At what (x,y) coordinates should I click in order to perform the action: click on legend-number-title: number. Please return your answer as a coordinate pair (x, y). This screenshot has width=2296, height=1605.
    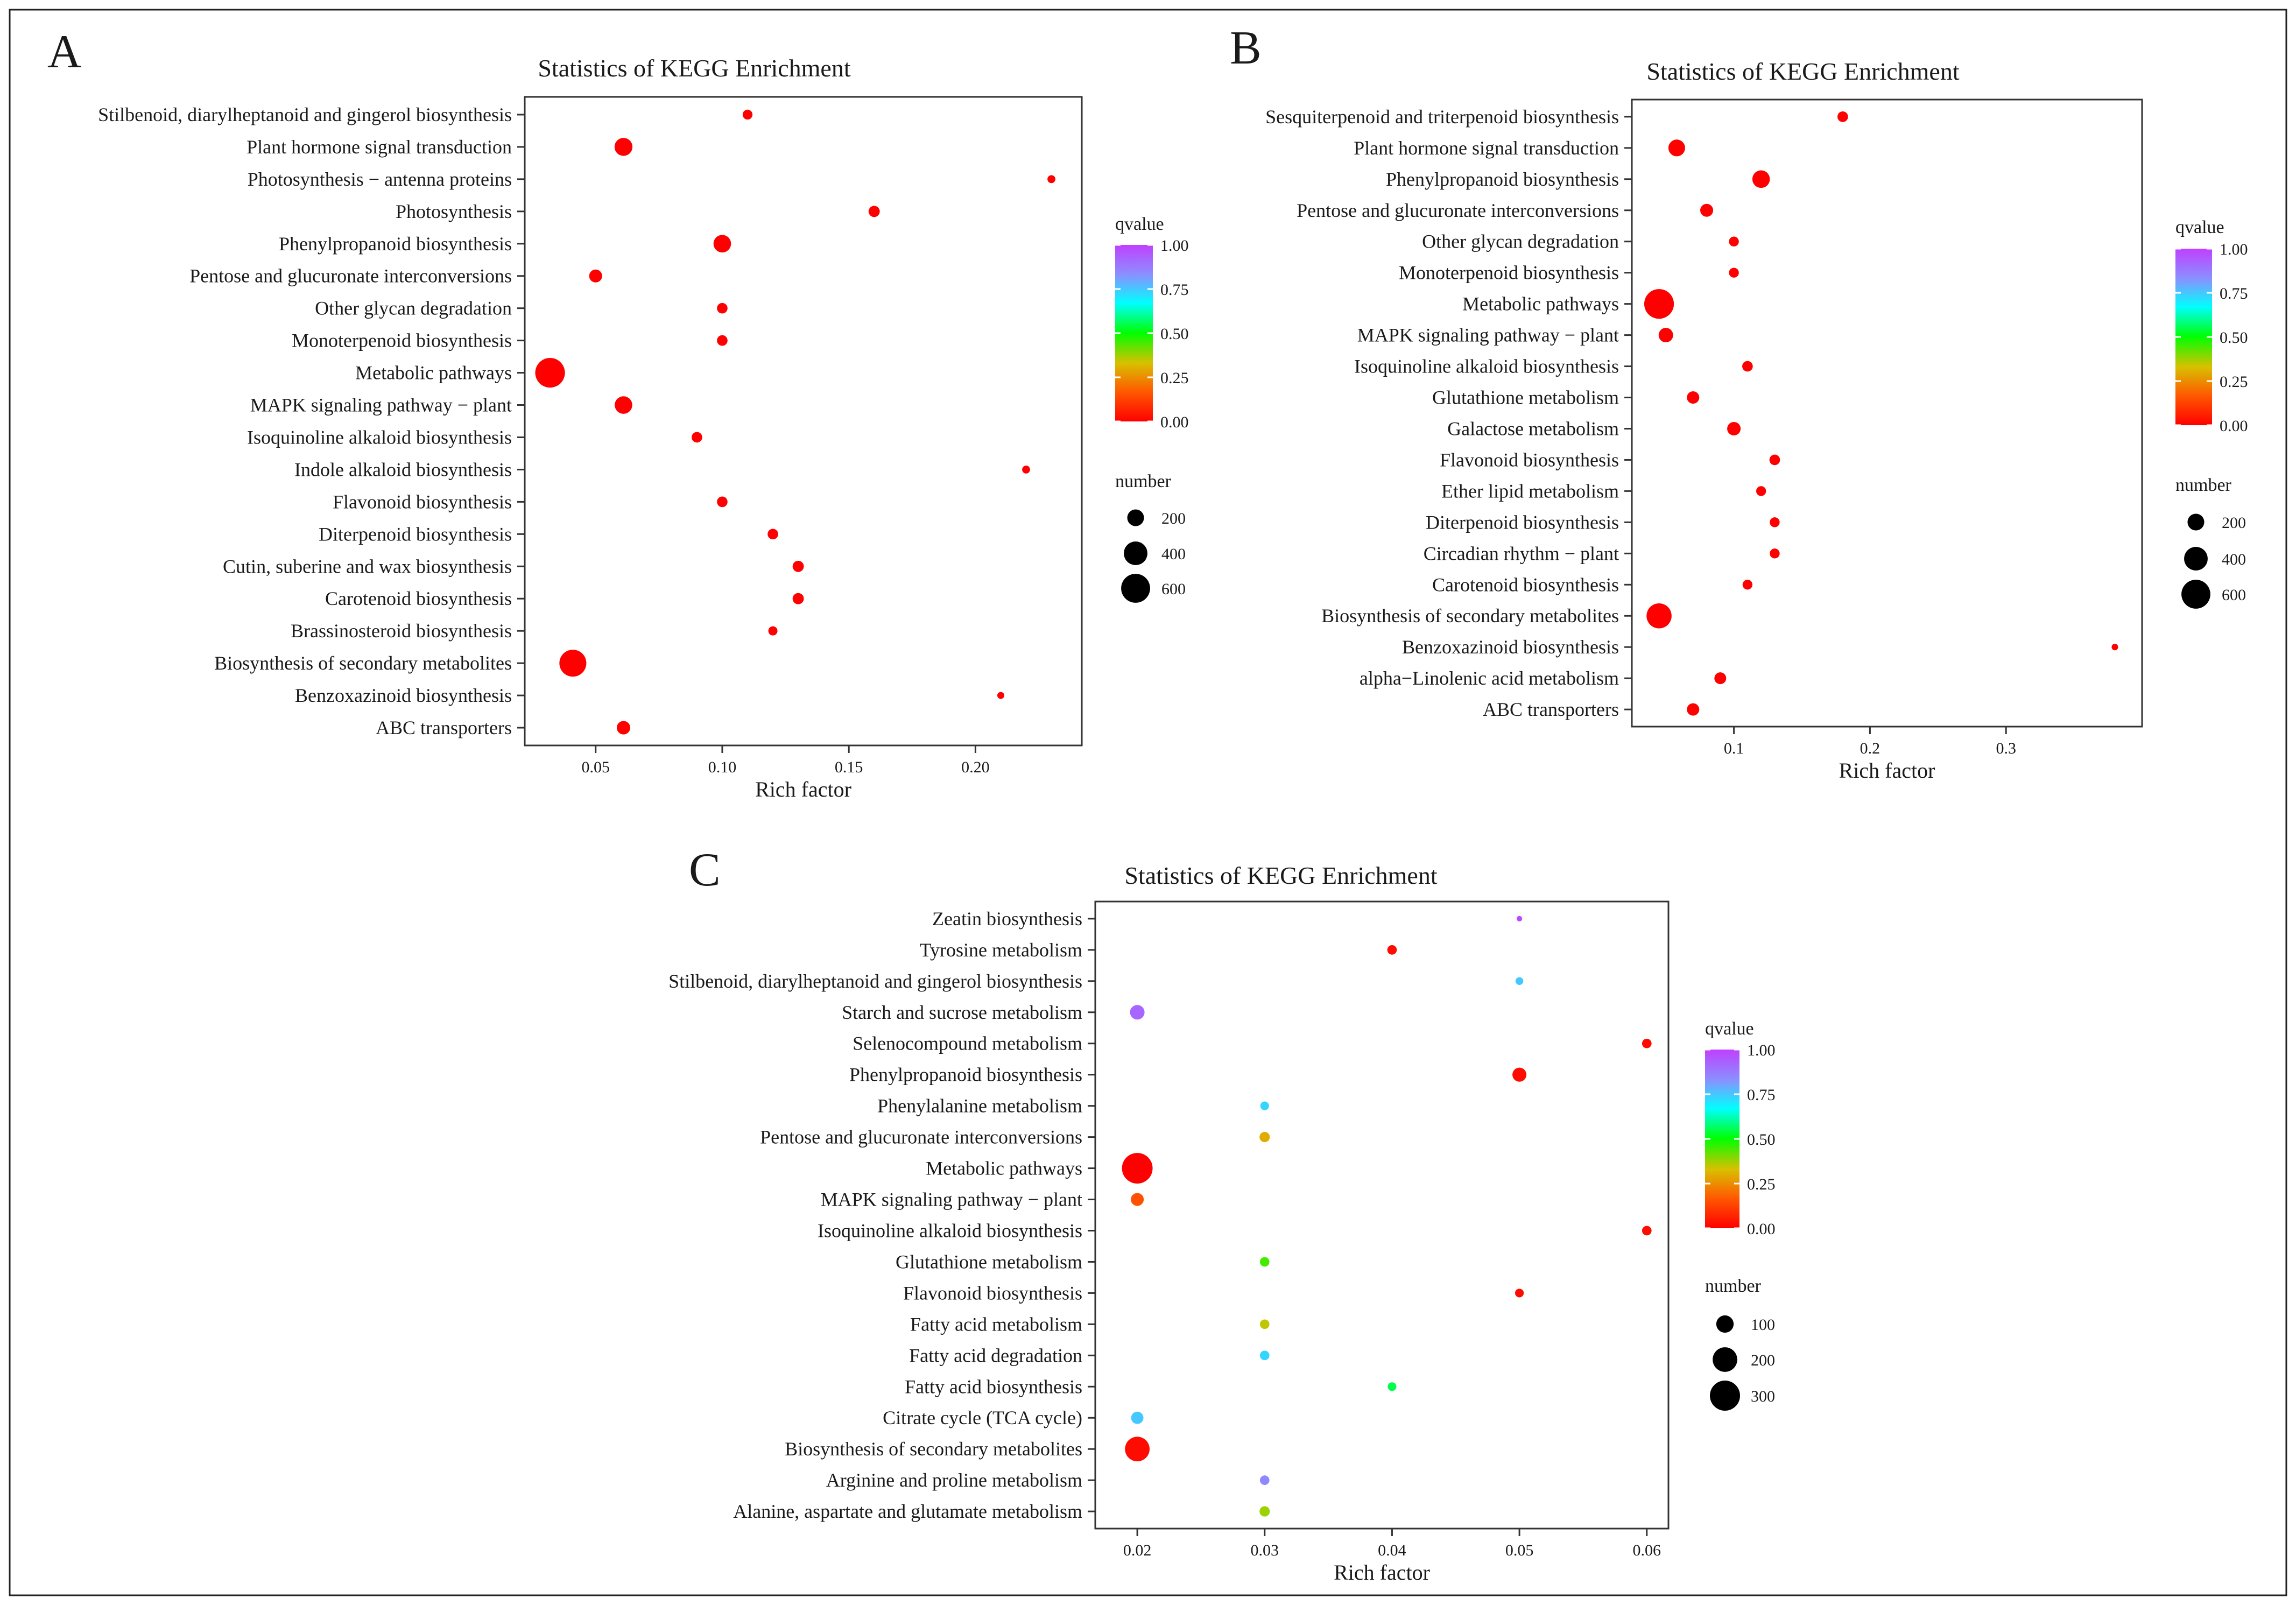
    Looking at the image, I should click on (1143, 481).